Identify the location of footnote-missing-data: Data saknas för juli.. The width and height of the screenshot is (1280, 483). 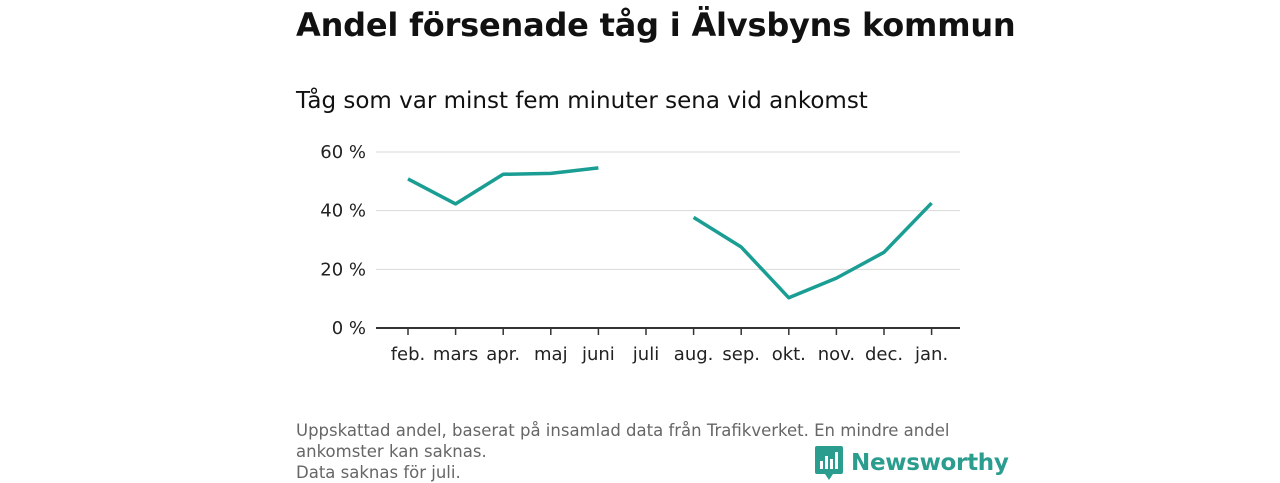
(378, 472).